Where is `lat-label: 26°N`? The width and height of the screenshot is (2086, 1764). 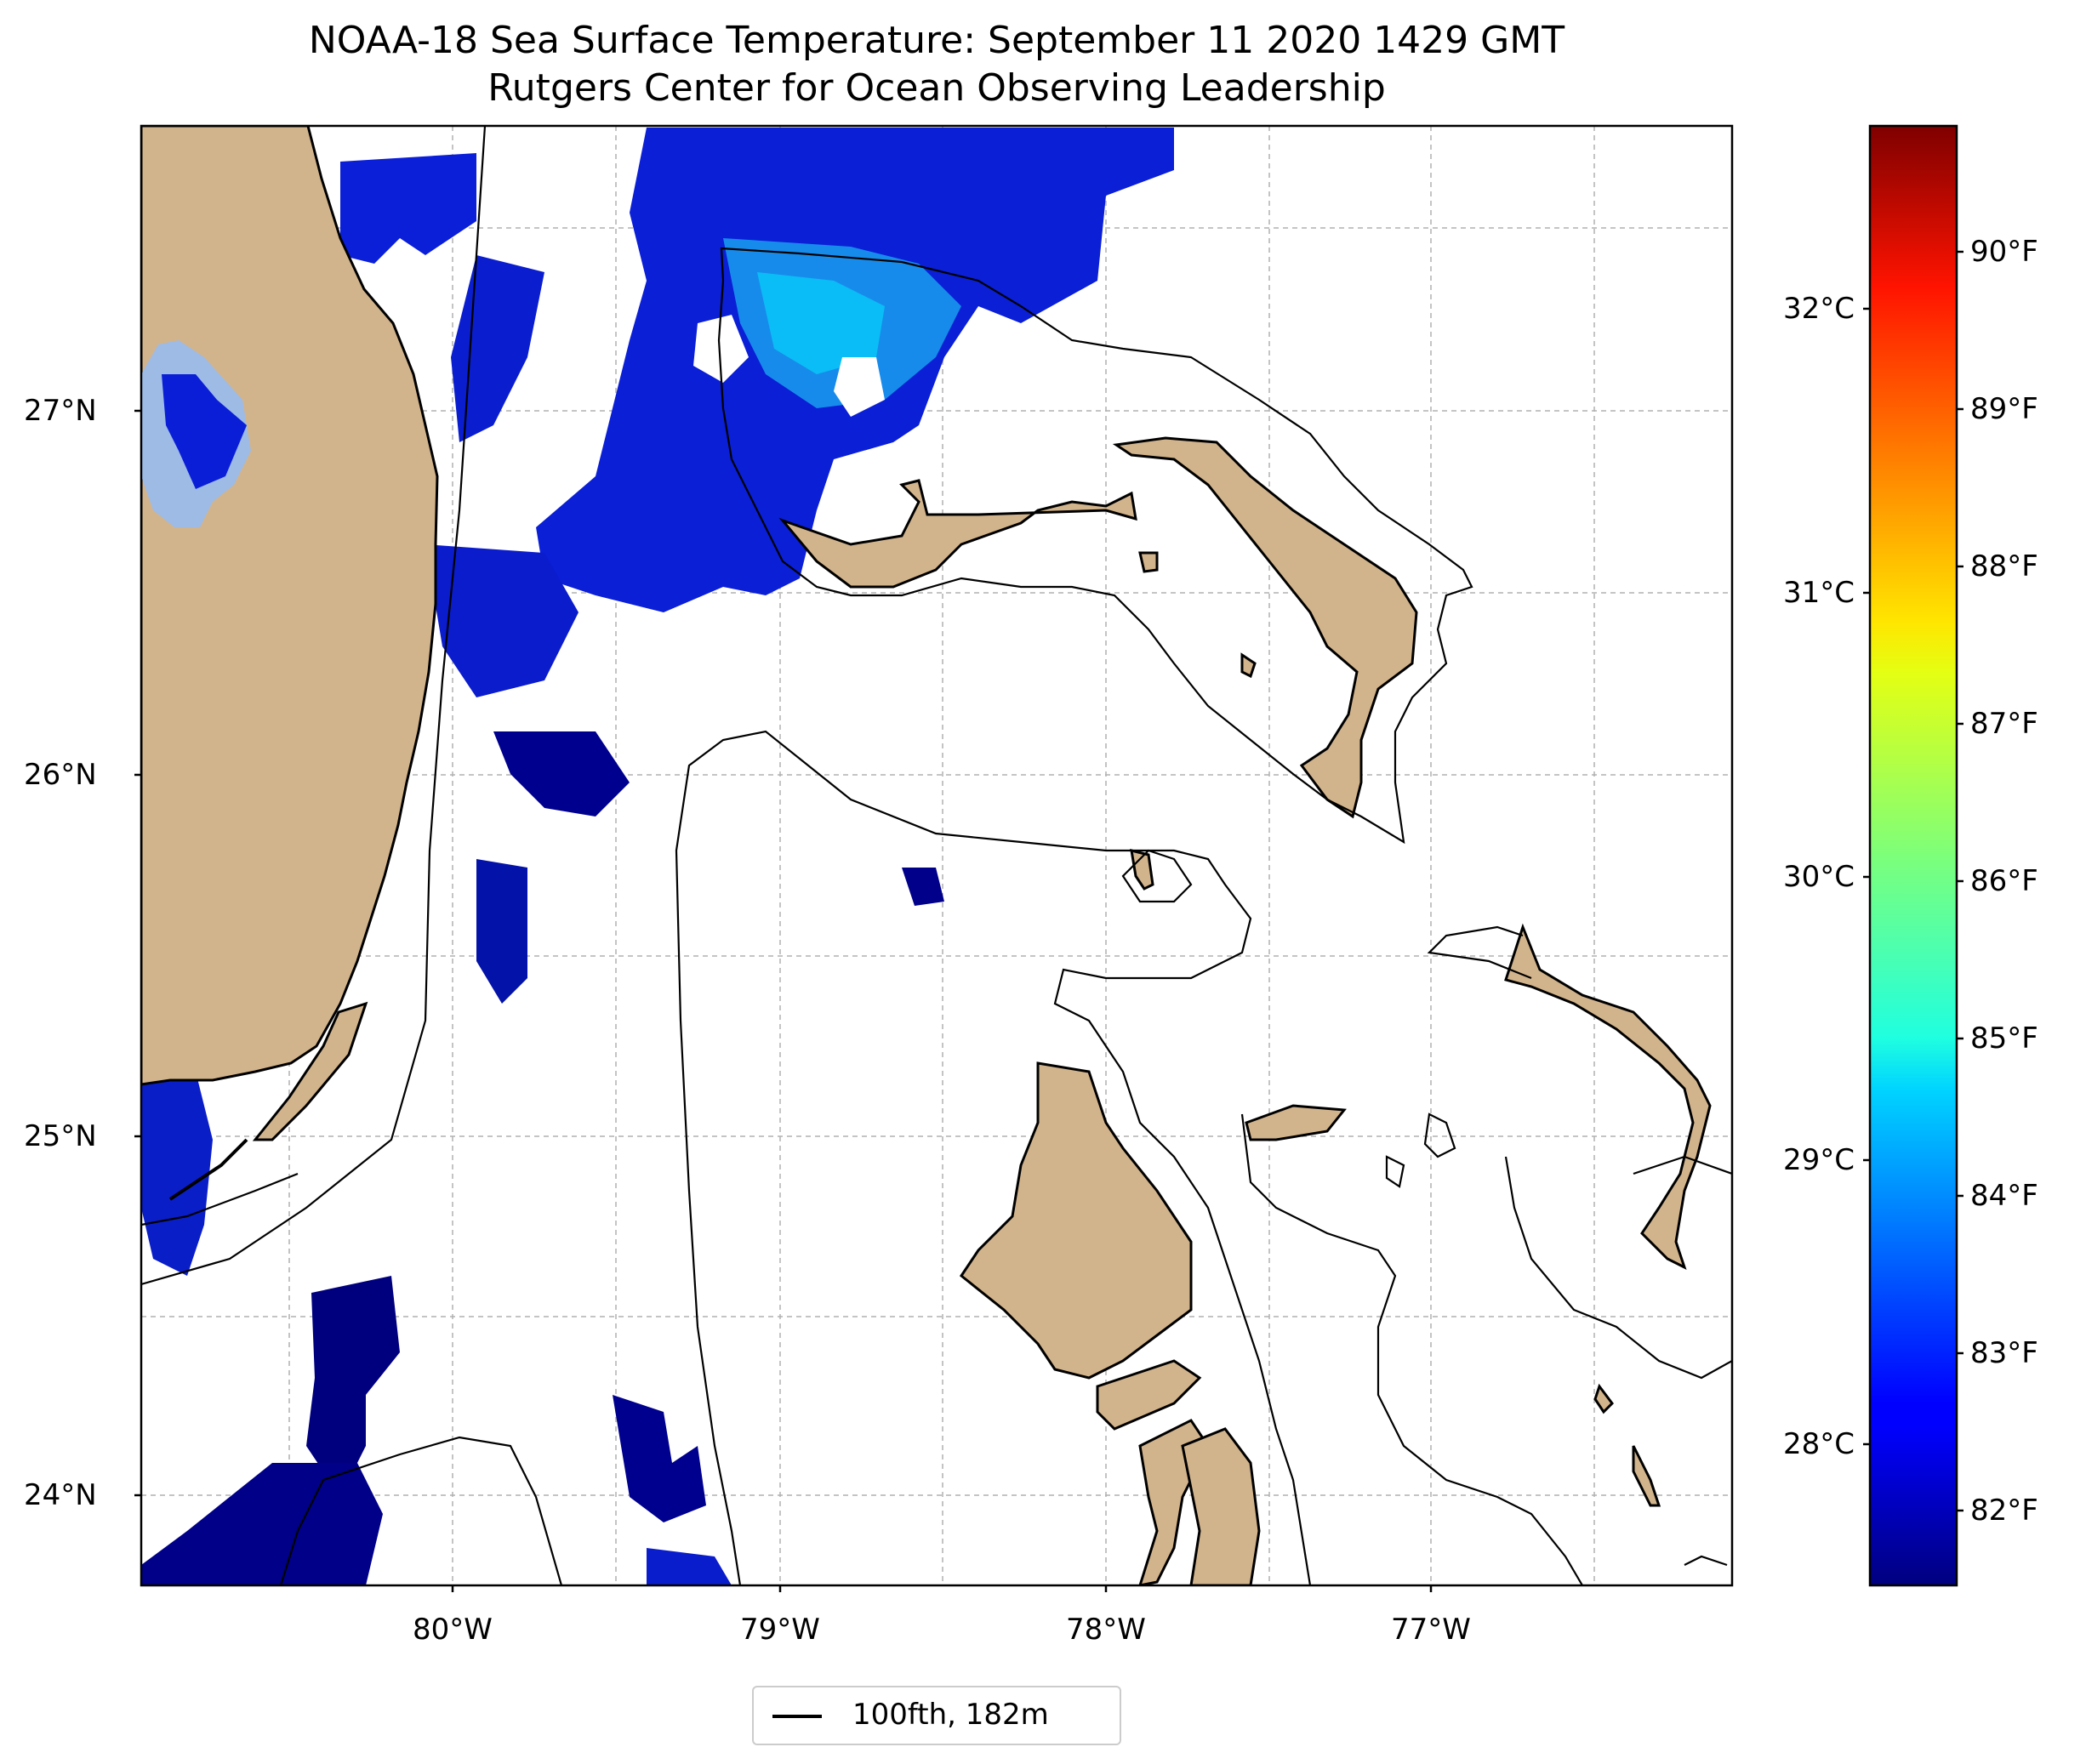 lat-label: 26°N is located at coordinates (60, 775).